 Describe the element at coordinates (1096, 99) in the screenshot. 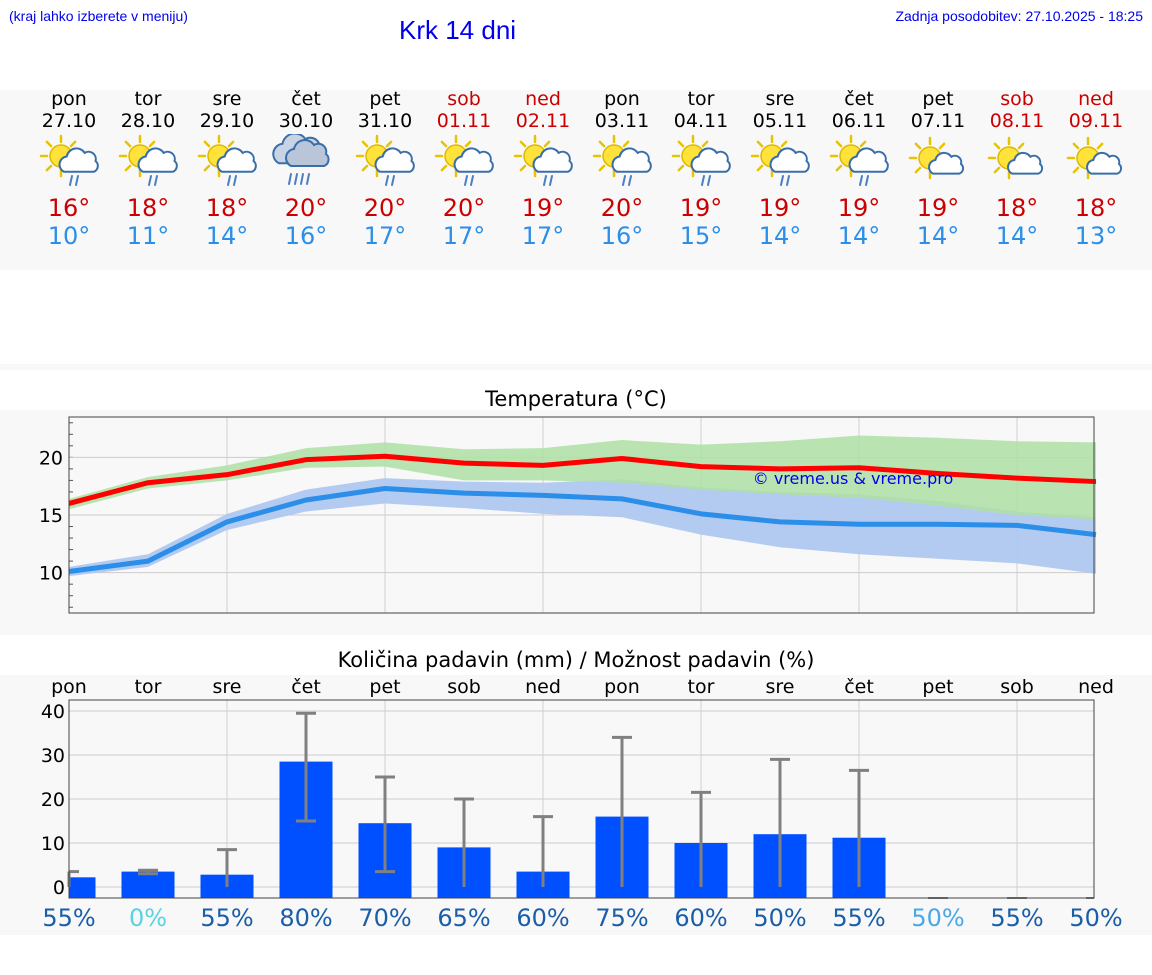

I see `day-name: ned` at that location.